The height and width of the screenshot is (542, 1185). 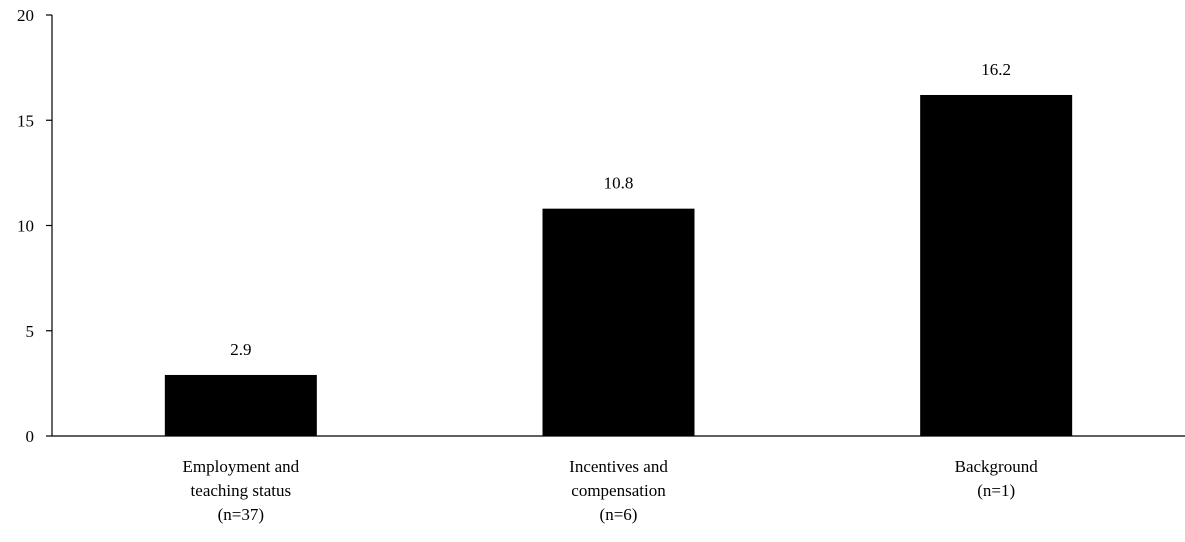 I want to click on data-label: 16.2, so click(x=996, y=69).